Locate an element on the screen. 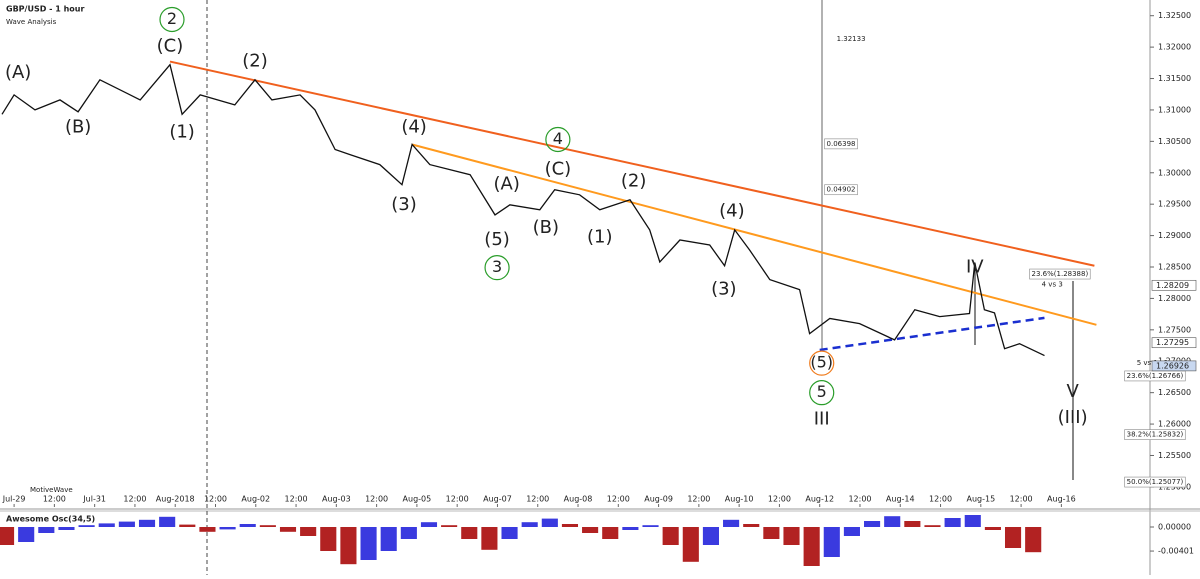 The image size is (1200, 579). wave-label: (2) is located at coordinates (634, 181).